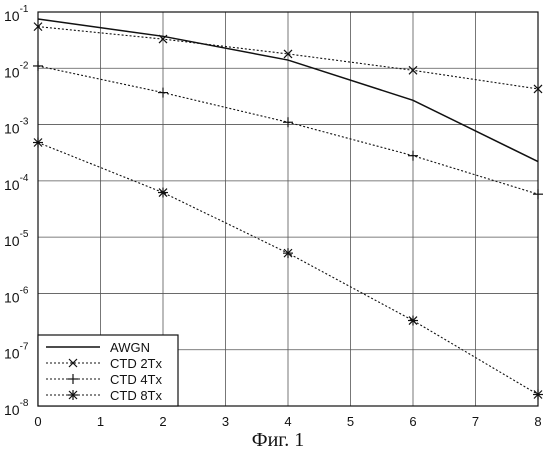 Image resolution: width=547 pixels, height=457 pixels. I want to click on x-tick-label: 1, so click(100, 421).